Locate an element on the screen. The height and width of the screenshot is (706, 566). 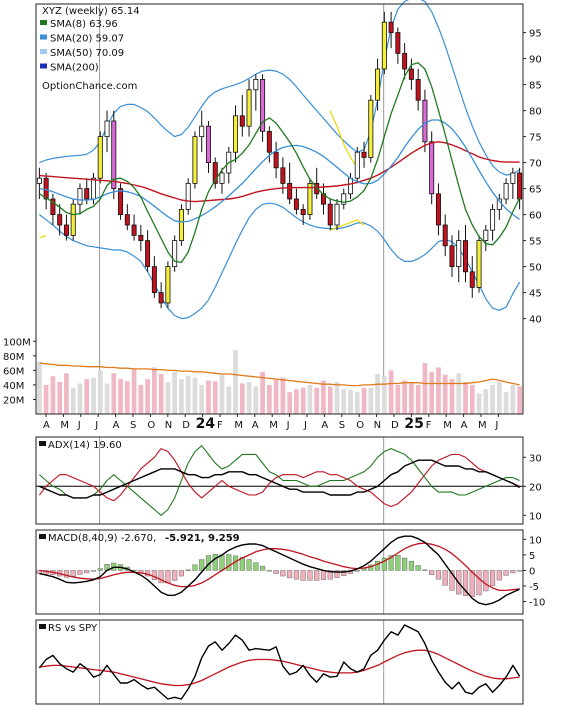
legend-label: SMA(20) 59.07 is located at coordinates (87, 39).